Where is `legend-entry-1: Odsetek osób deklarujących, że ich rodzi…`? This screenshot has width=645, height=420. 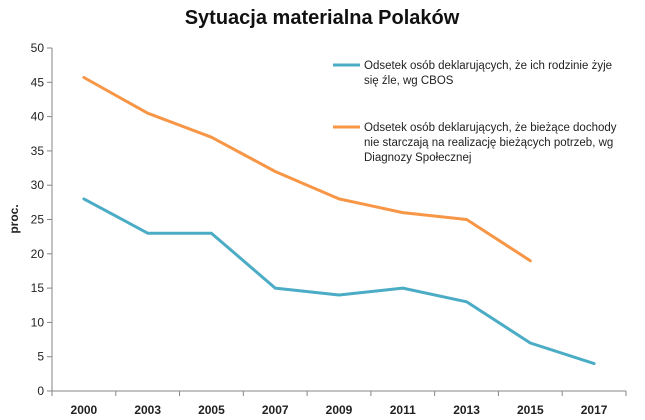
legend-entry-1: Odsetek osób deklarujących, że ich rodzi… is located at coordinates (472, 73).